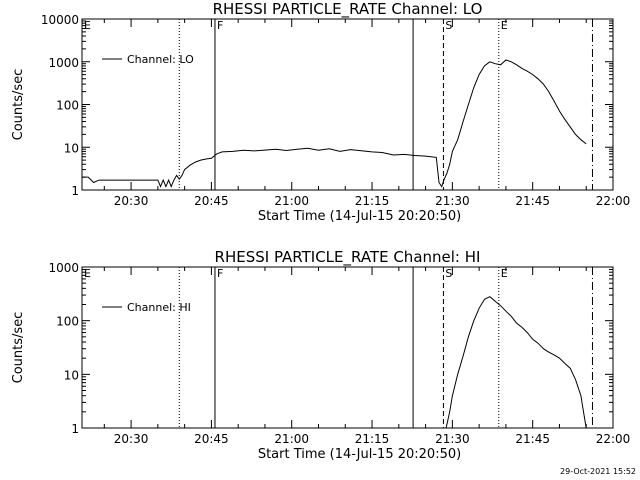  What do you see at coordinates (160, 59) in the screenshot?
I see `legend-label: Channel: LO` at bounding box center [160, 59].